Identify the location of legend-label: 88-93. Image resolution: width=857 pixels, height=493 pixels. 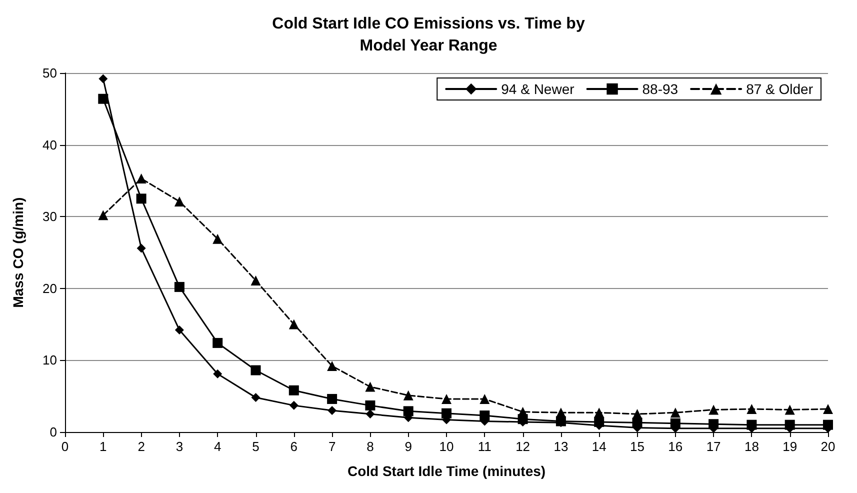
(660, 89).